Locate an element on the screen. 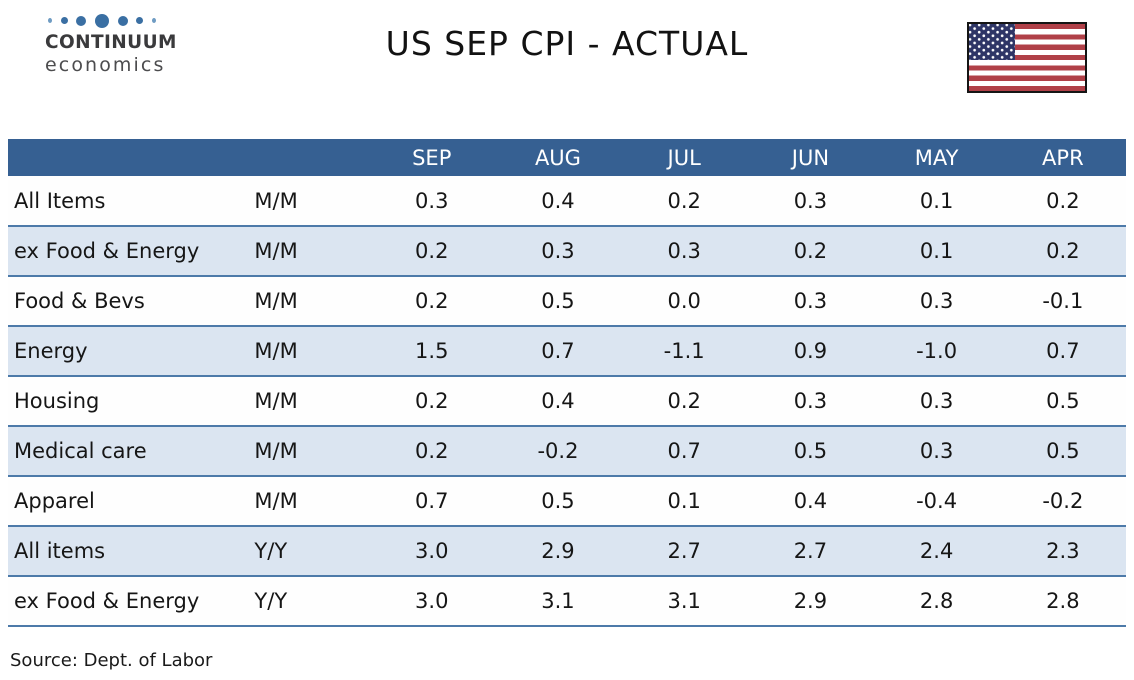 Image resolution: width=1134 pixels, height=680 pixels. table-row: Medical care M/M 0.2 -0.2 0.7 0.5 0.3 0.5 is located at coordinates (567, 451).